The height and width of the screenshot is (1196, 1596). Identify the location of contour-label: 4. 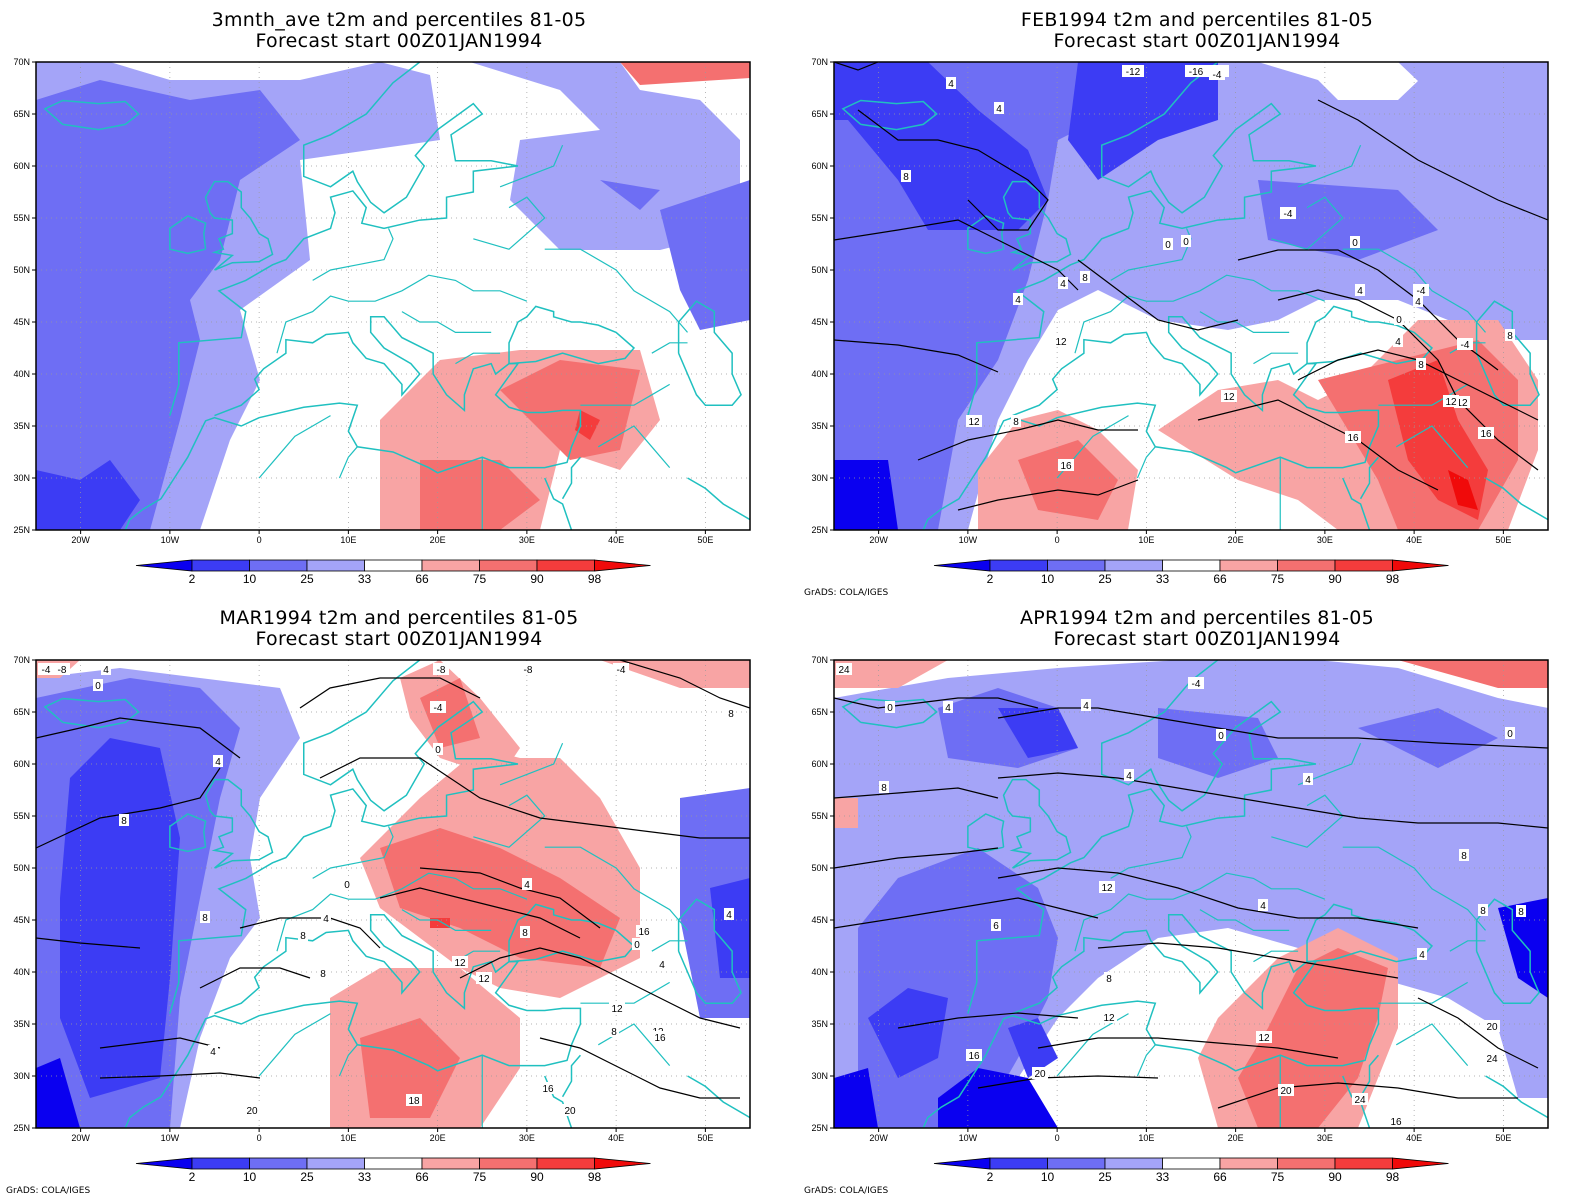
(1308, 780).